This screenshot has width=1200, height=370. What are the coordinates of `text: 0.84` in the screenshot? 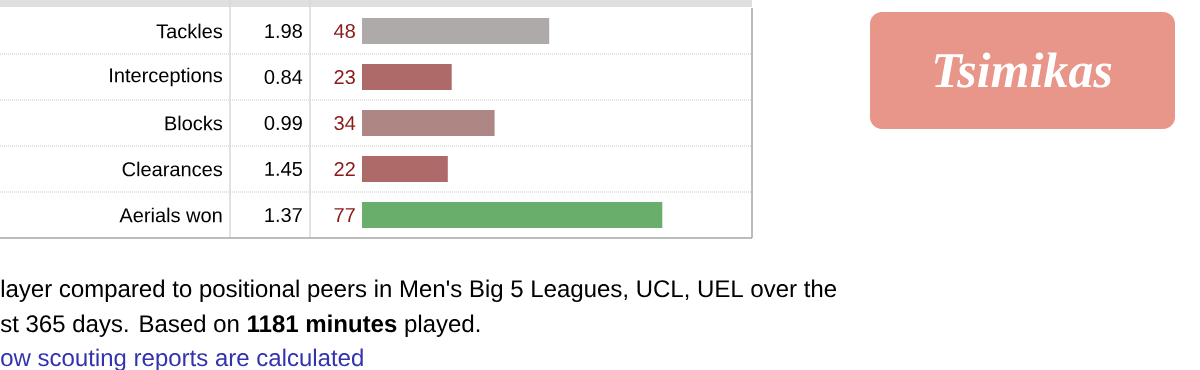 It's located at (283, 77).